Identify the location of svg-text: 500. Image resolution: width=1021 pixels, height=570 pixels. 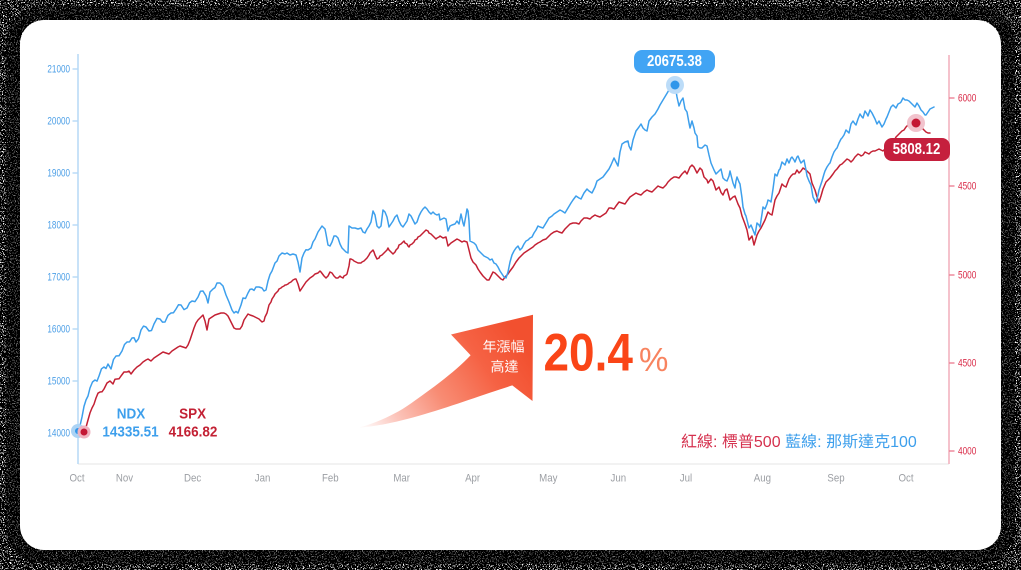
(767, 442).